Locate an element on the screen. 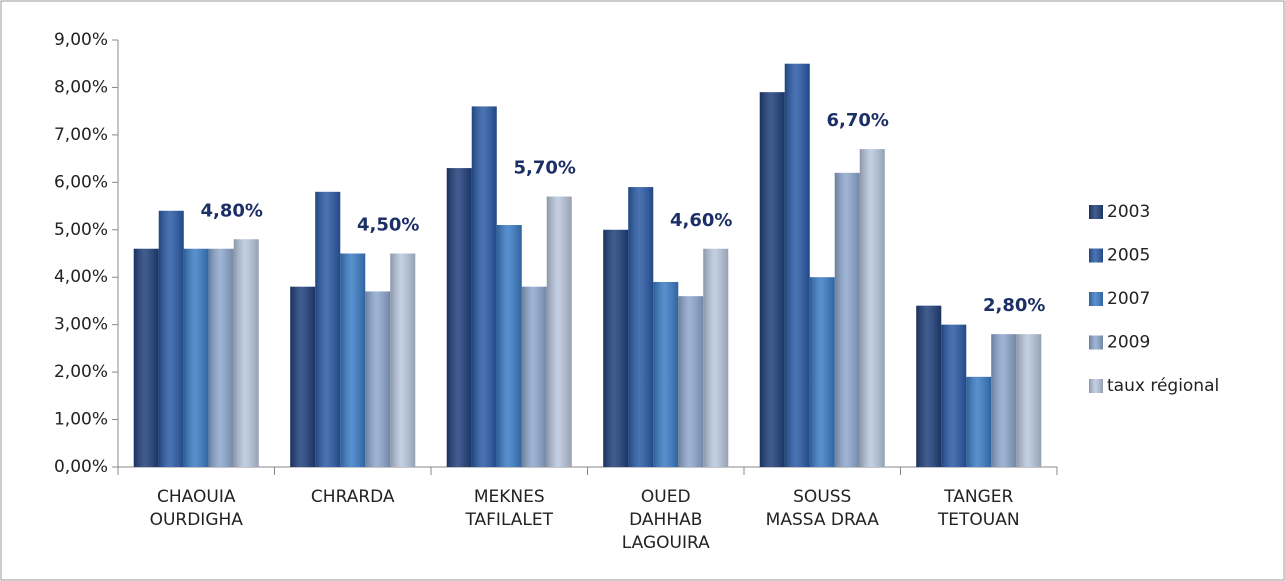 Image resolution: width=1285 pixels, height=581 pixels. y-tick-label: 1,00% is located at coordinates (81, 420).